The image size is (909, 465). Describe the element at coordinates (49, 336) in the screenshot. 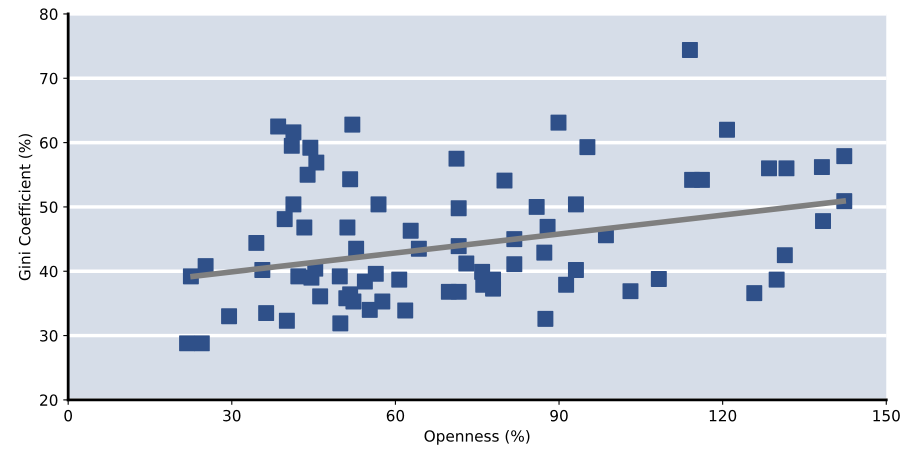

I see `y-tick-label: 30` at that location.